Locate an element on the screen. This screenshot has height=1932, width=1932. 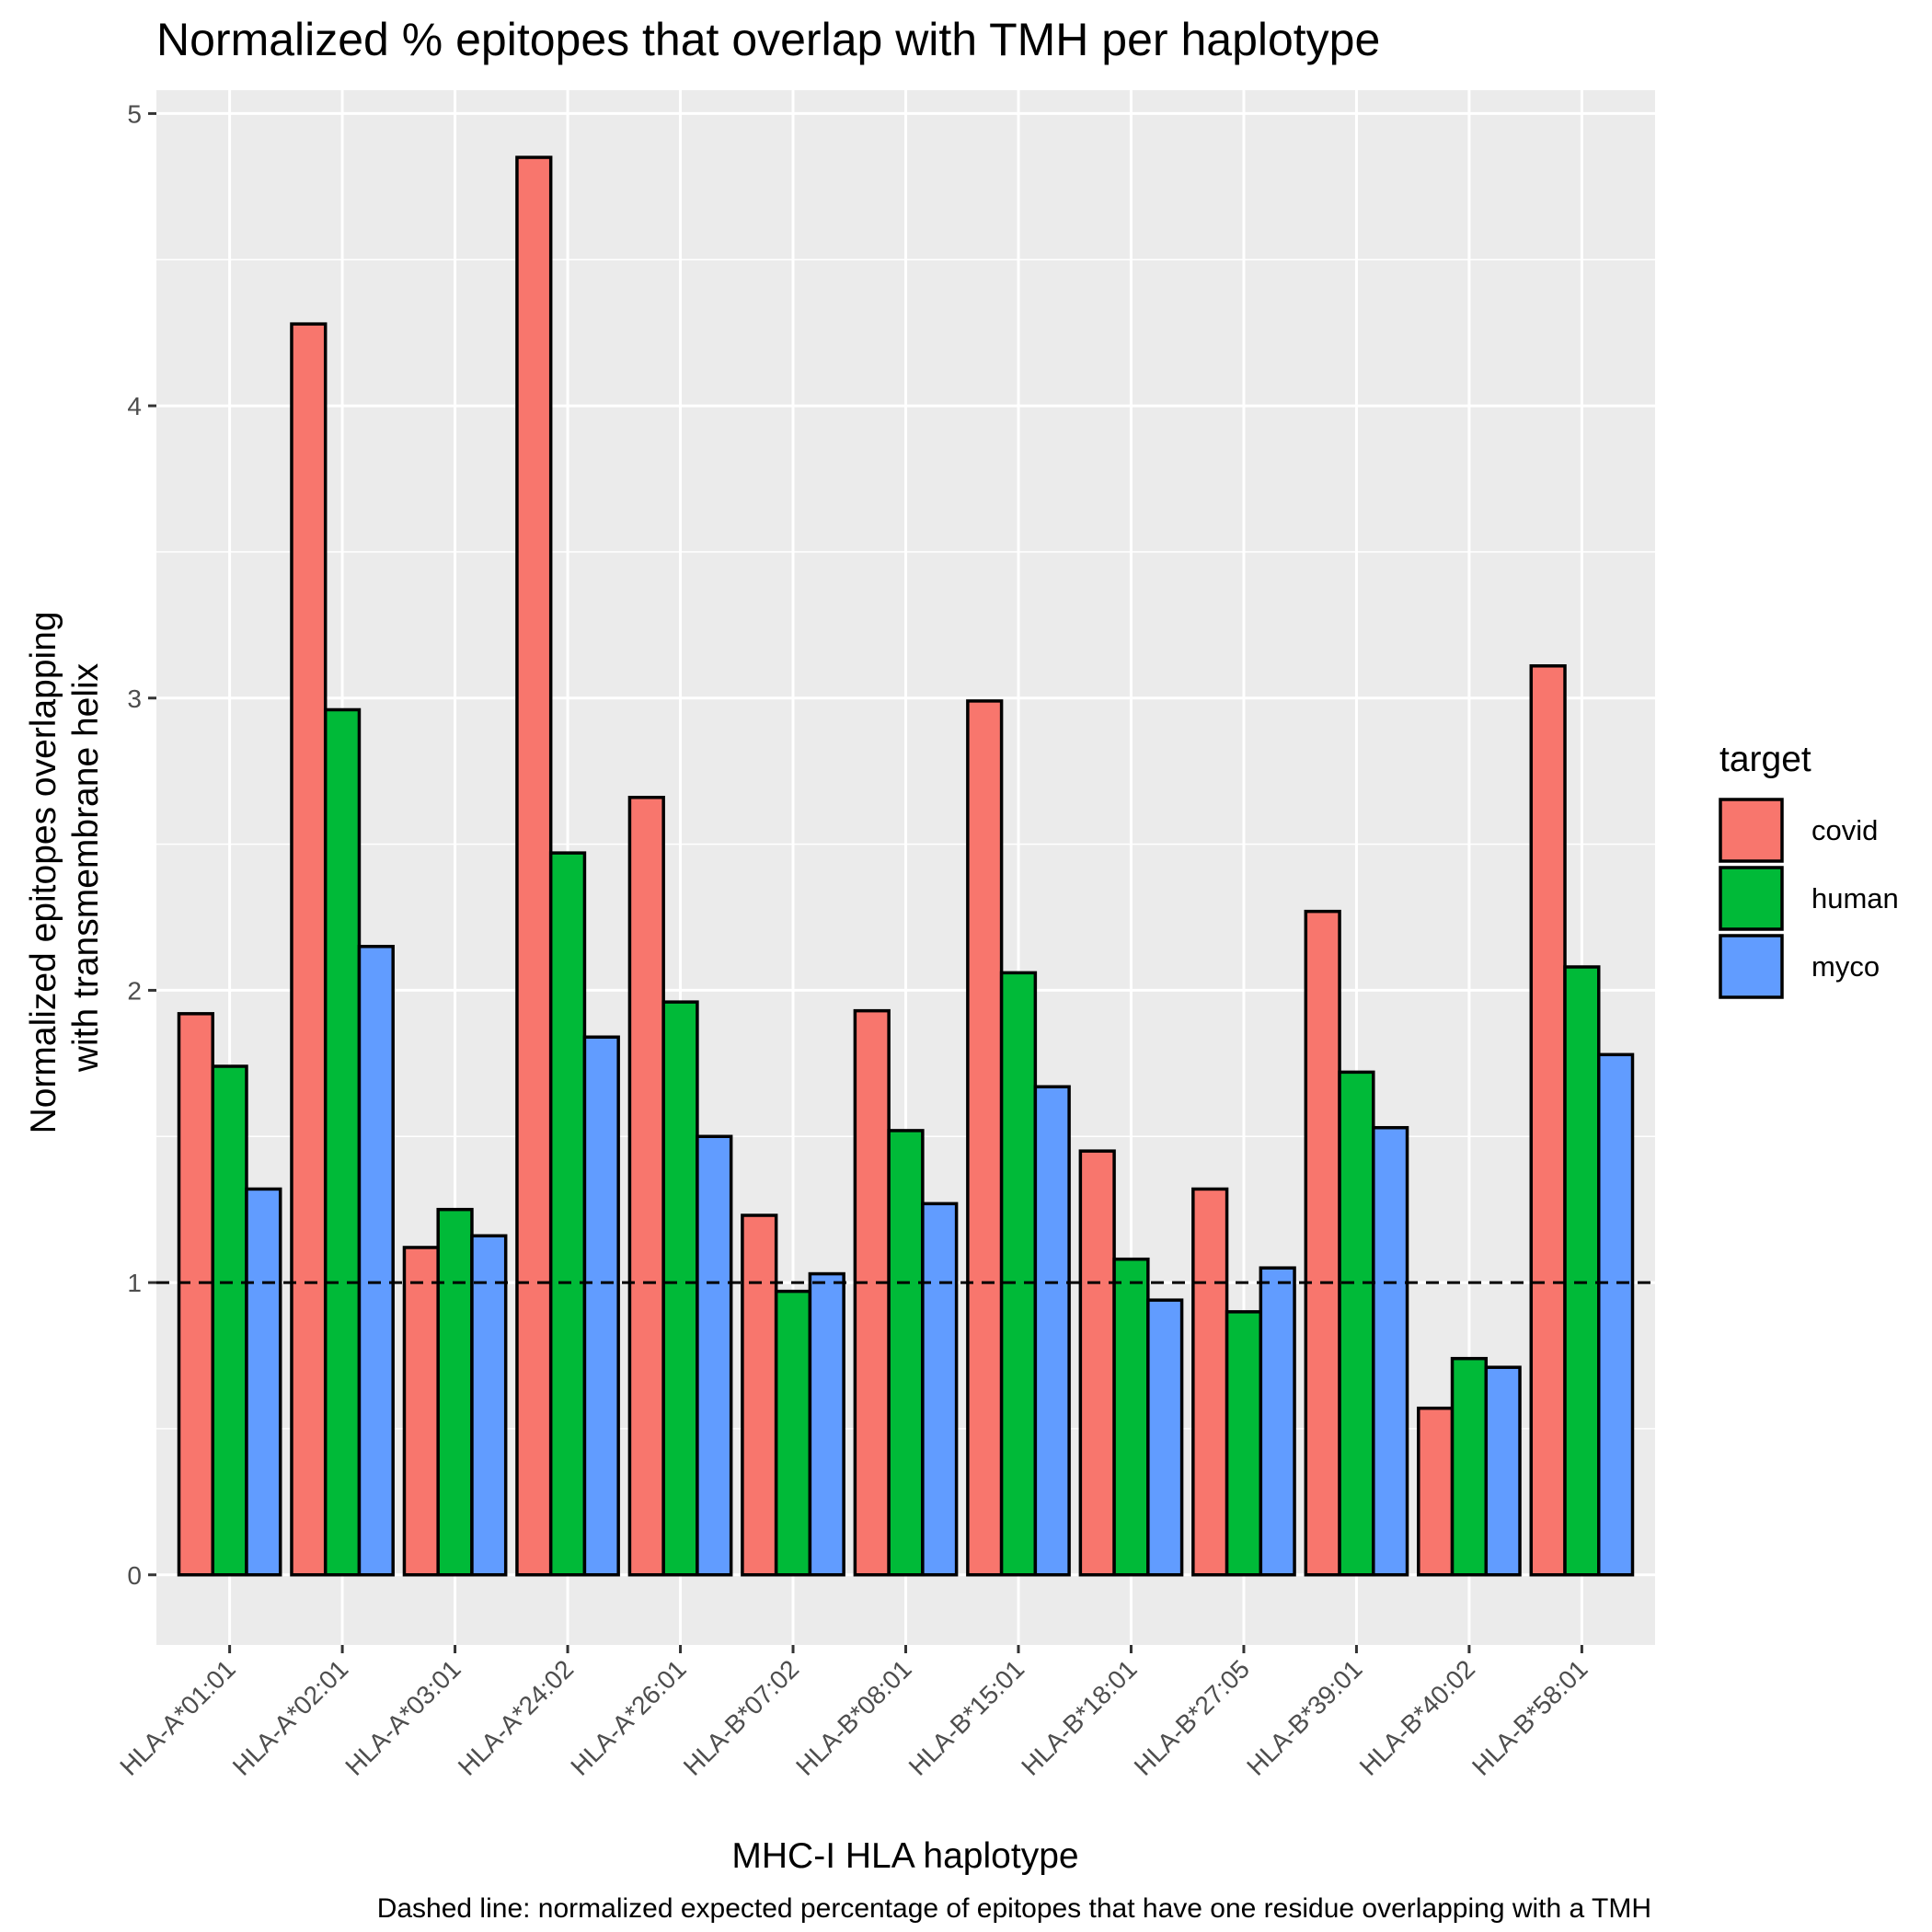
x-tick-label: HLA-A*03:01 is located at coordinates (402, 1717).